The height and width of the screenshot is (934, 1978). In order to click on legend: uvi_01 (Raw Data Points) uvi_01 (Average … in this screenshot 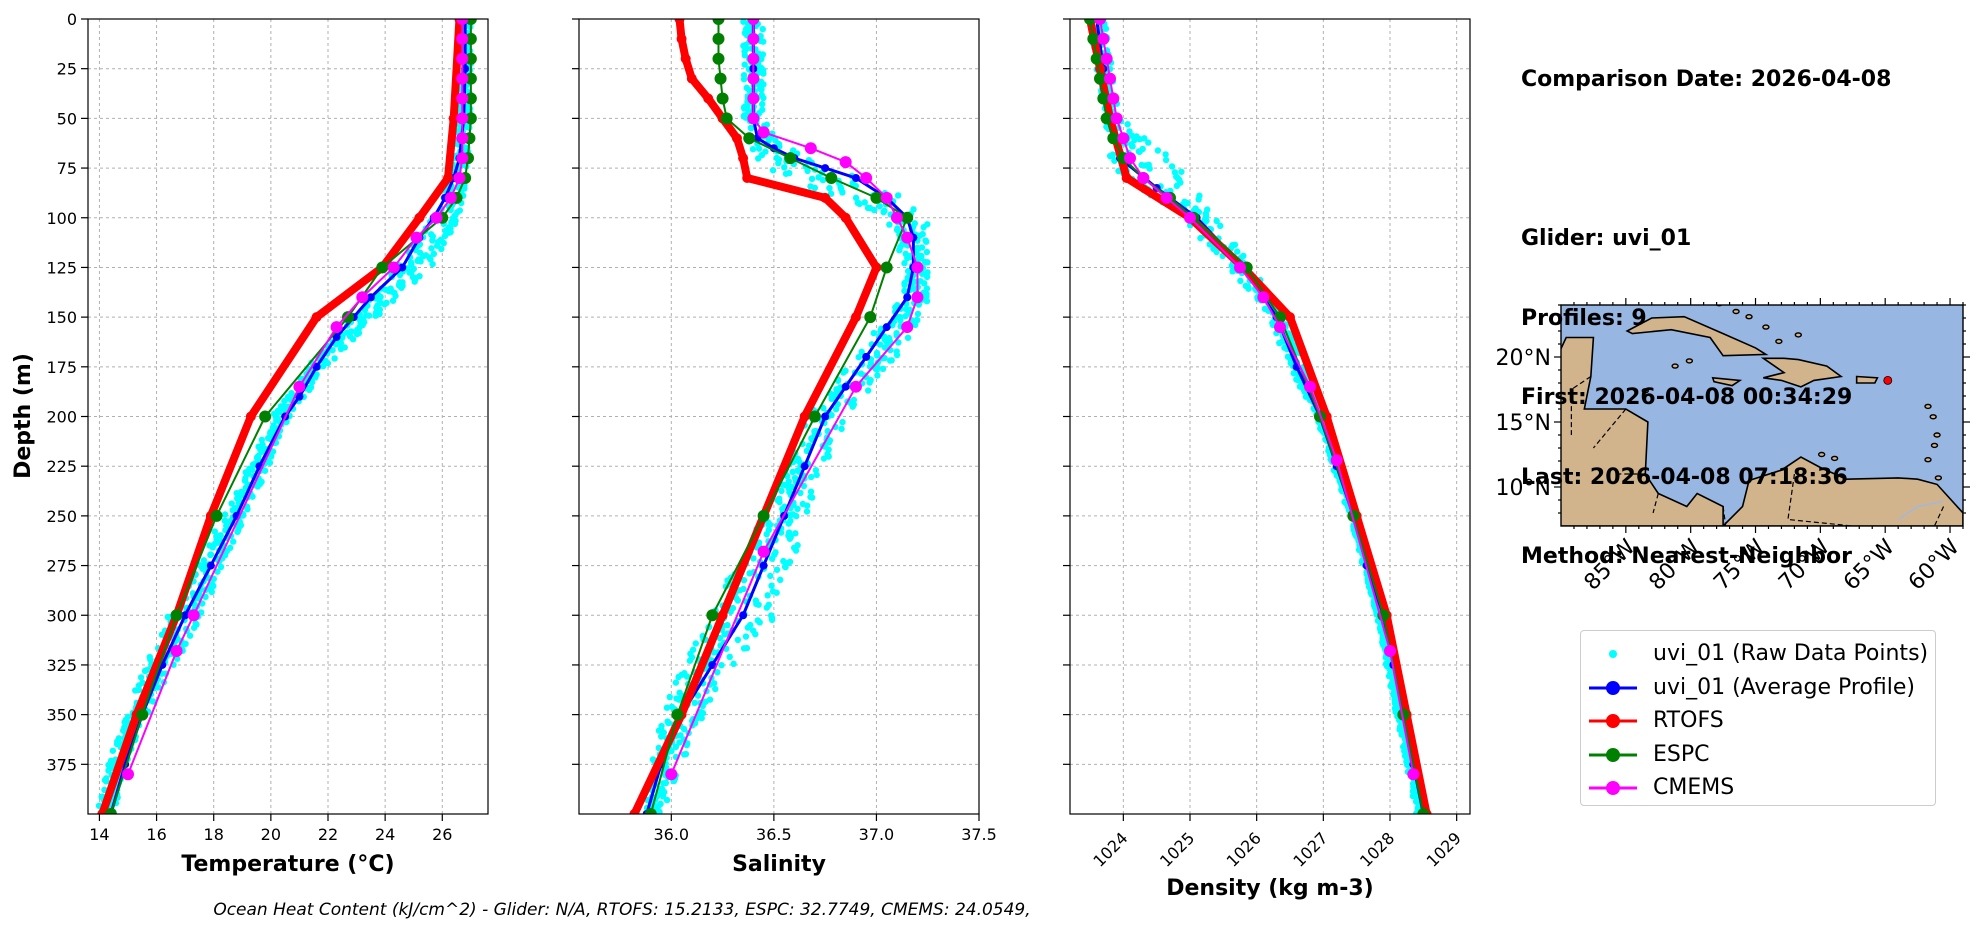, I will do `click(1758, 718)`.